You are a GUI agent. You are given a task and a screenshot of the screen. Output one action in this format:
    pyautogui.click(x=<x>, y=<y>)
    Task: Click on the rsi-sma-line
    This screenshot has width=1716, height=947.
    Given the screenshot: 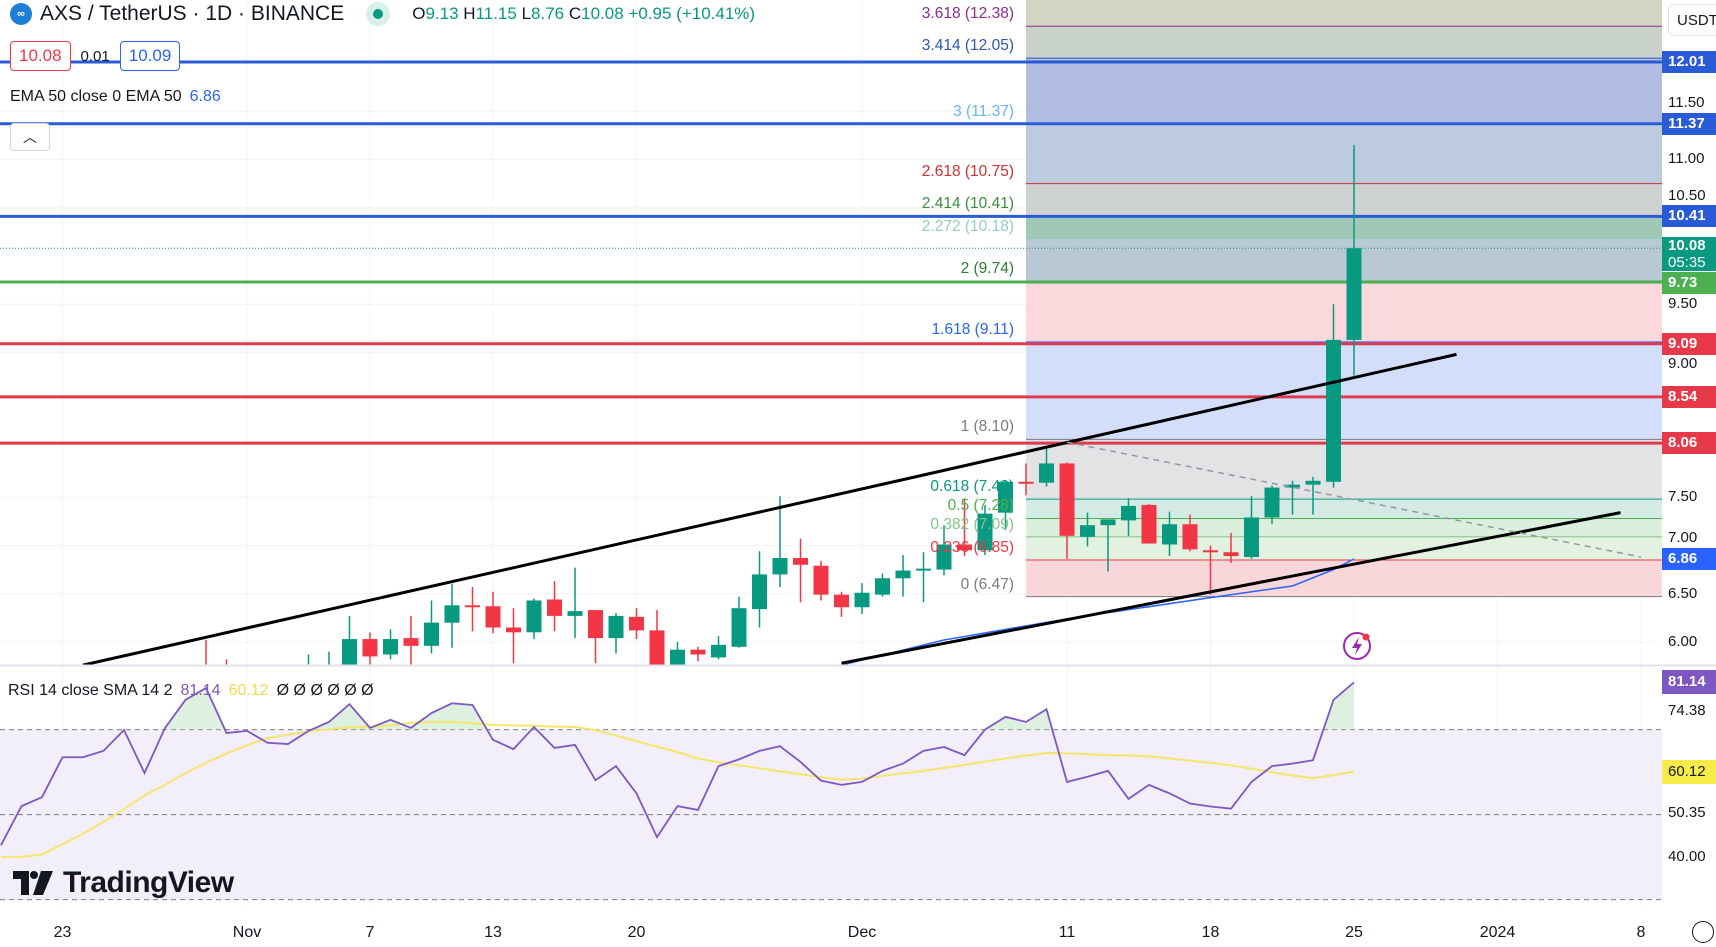 What is the action you would take?
    pyautogui.click(x=677, y=789)
    